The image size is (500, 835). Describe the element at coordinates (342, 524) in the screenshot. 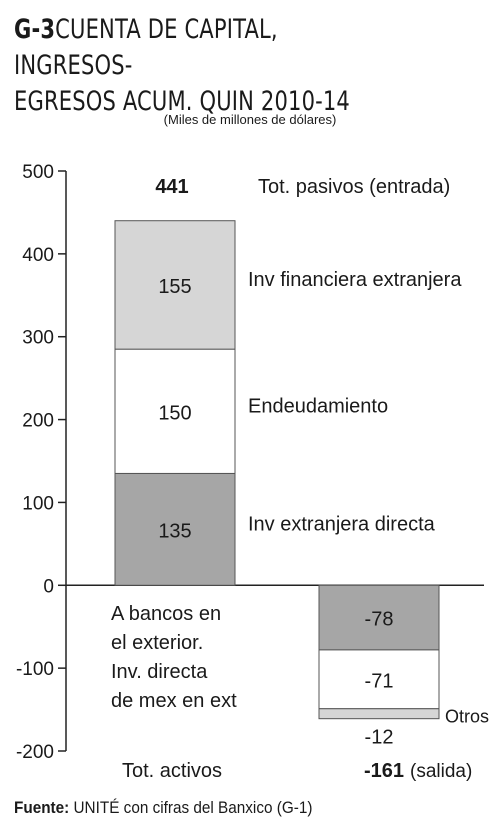

I see `series-label: Inv extranjera directa` at that location.